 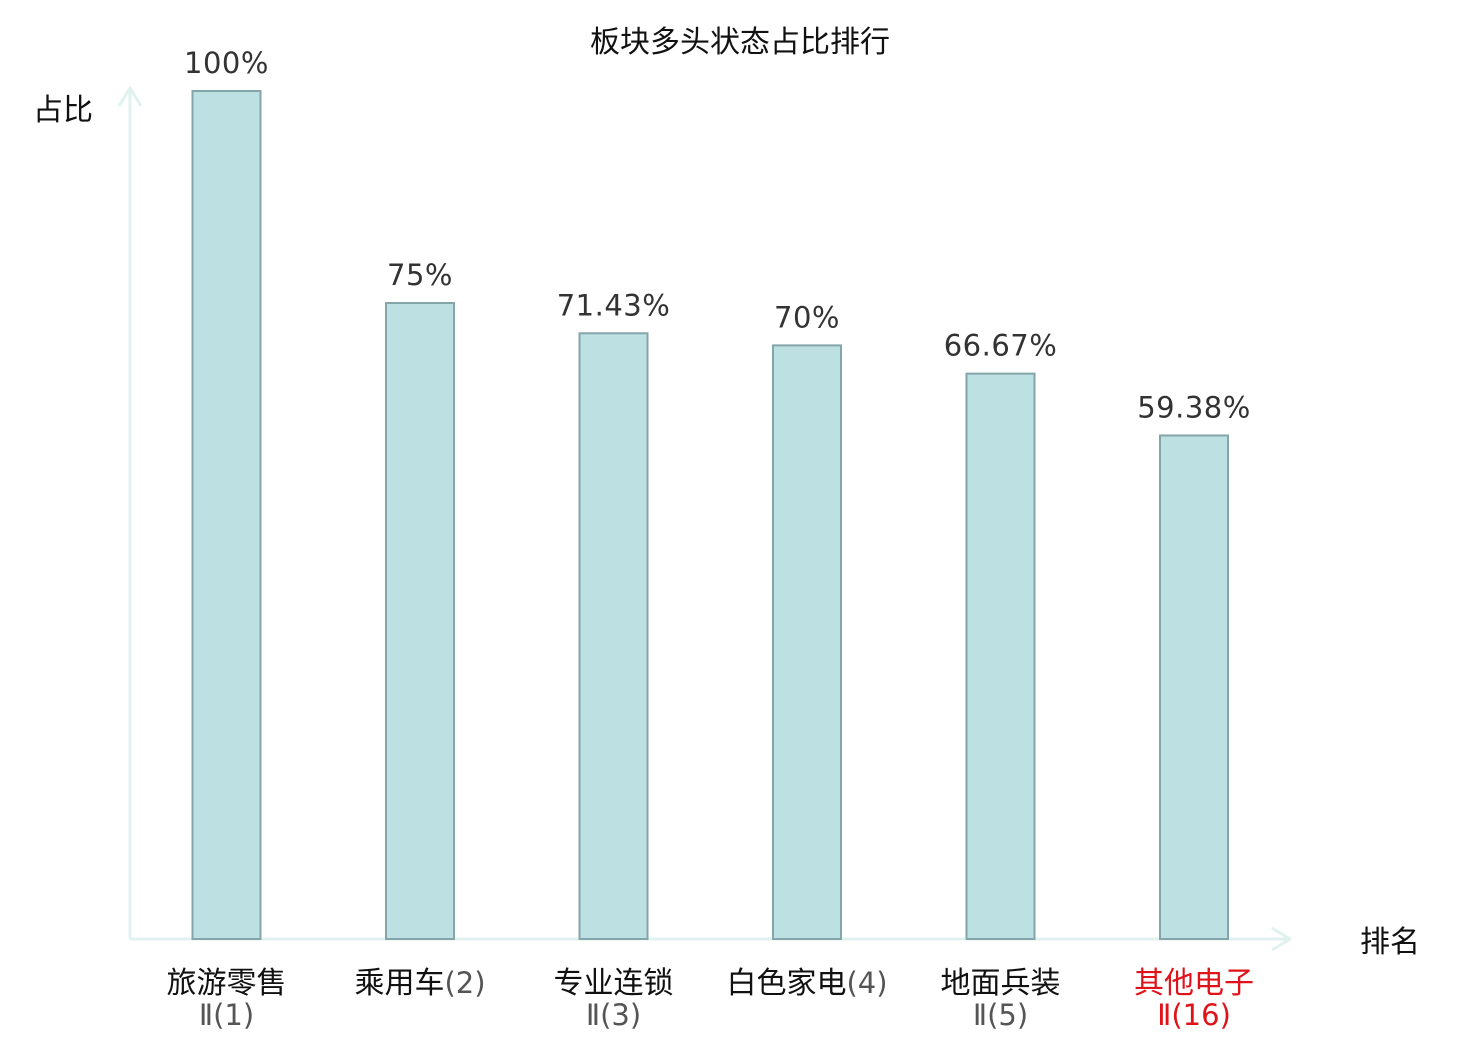 I want to click on category-label: 专业连锁, so click(x=614, y=983).